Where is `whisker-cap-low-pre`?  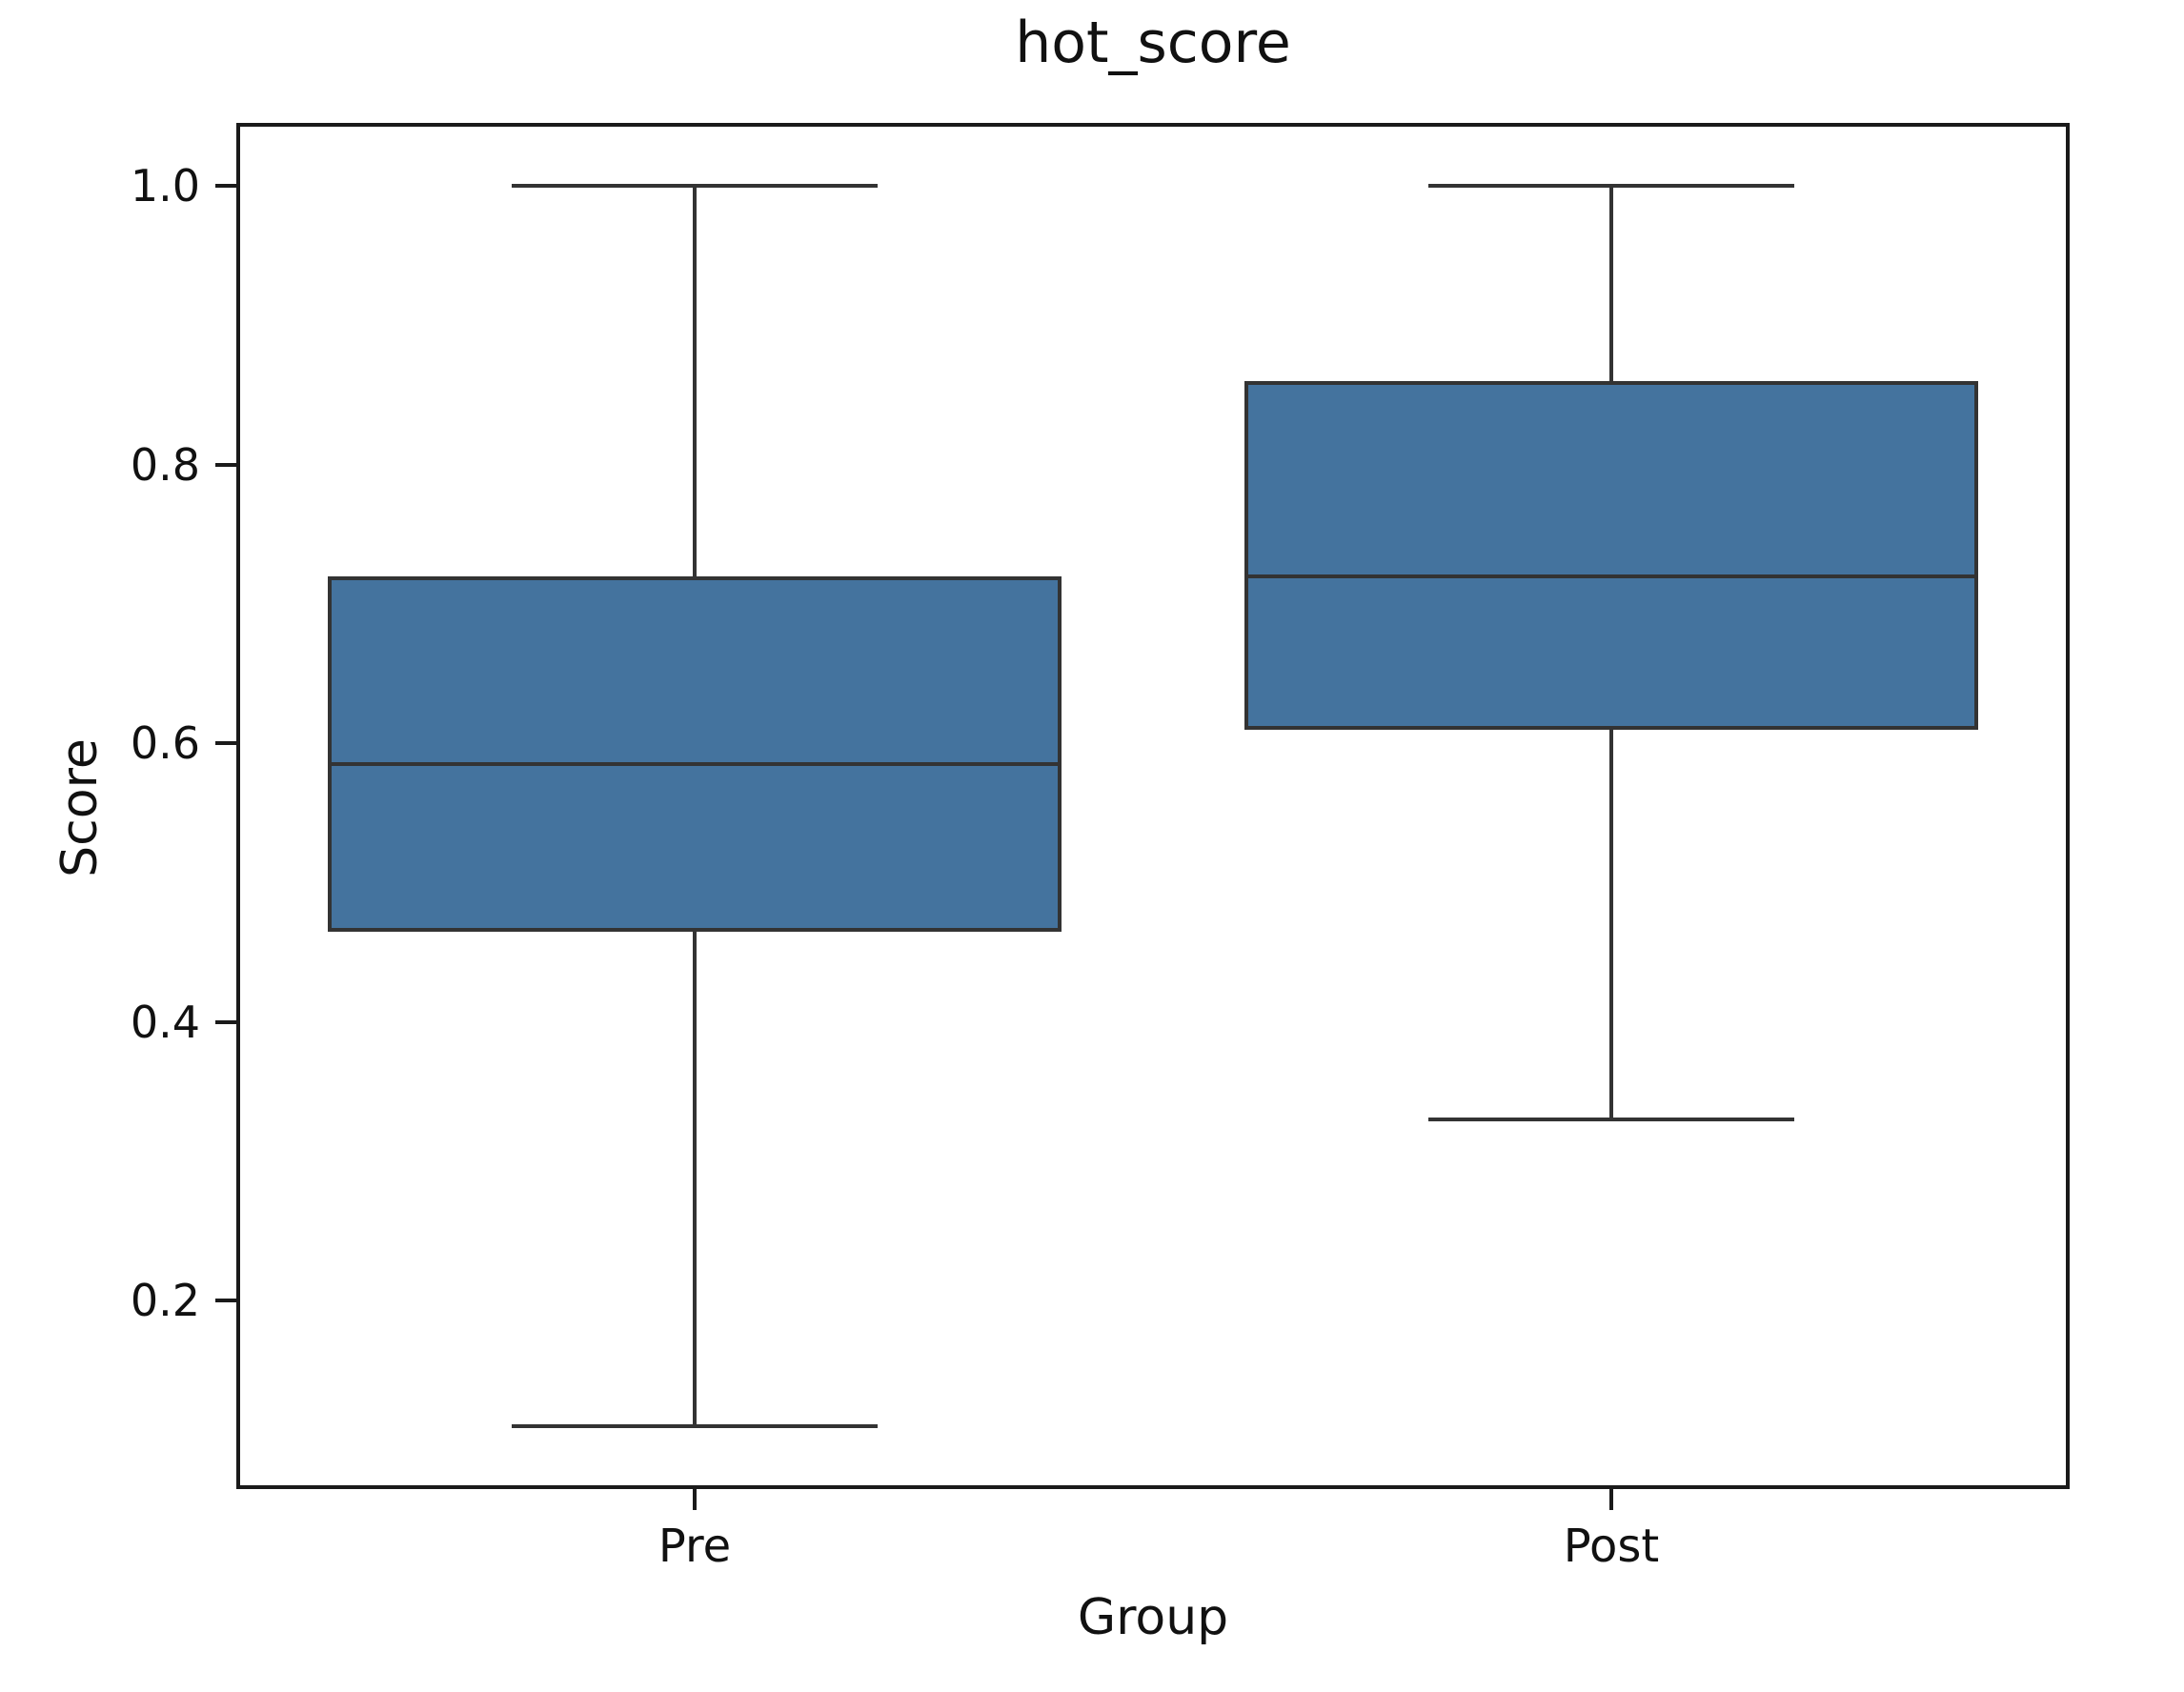 whisker-cap-low-pre is located at coordinates (695, 1426).